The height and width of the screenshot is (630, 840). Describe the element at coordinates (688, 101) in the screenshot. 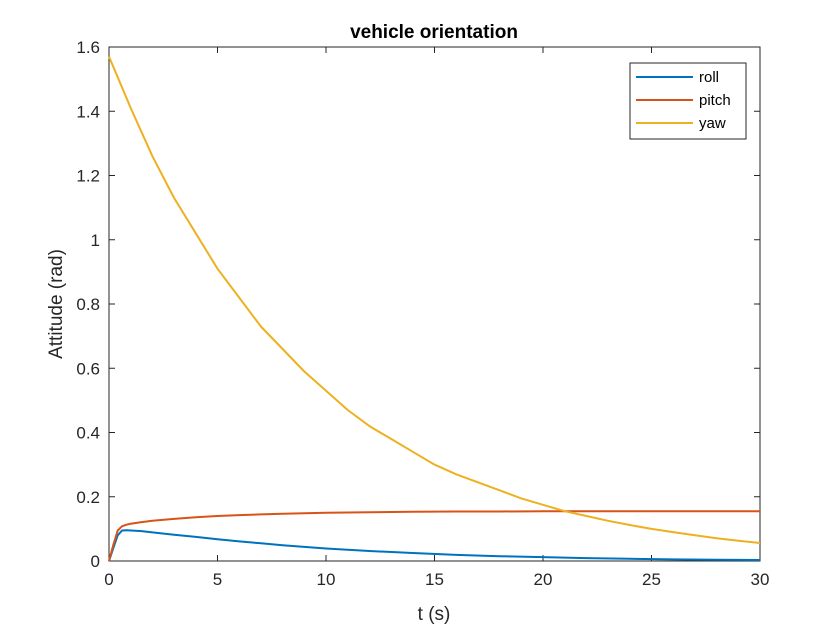

I see `legend: roll pitch yaw` at that location.